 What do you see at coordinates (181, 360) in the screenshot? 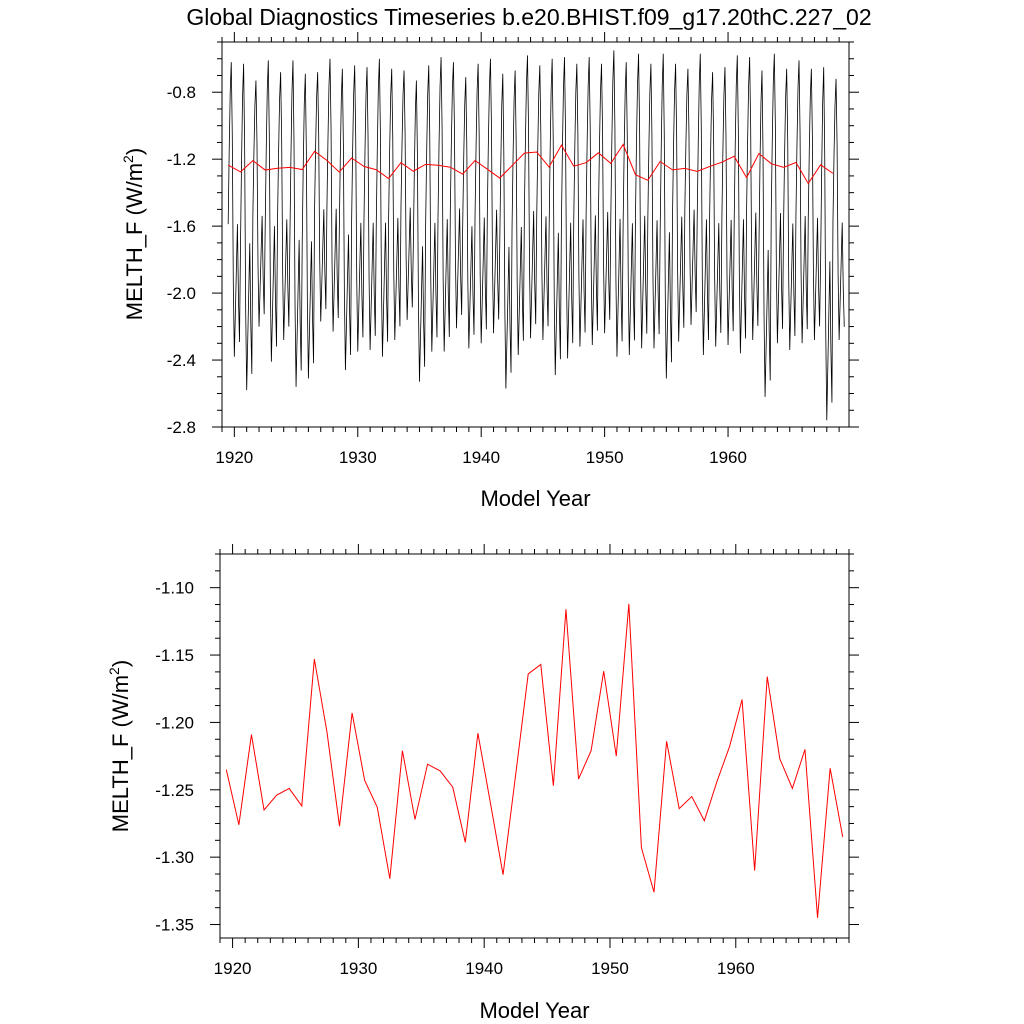
I see `y-tick-label: -2.4` at bounding box center [181, 360].